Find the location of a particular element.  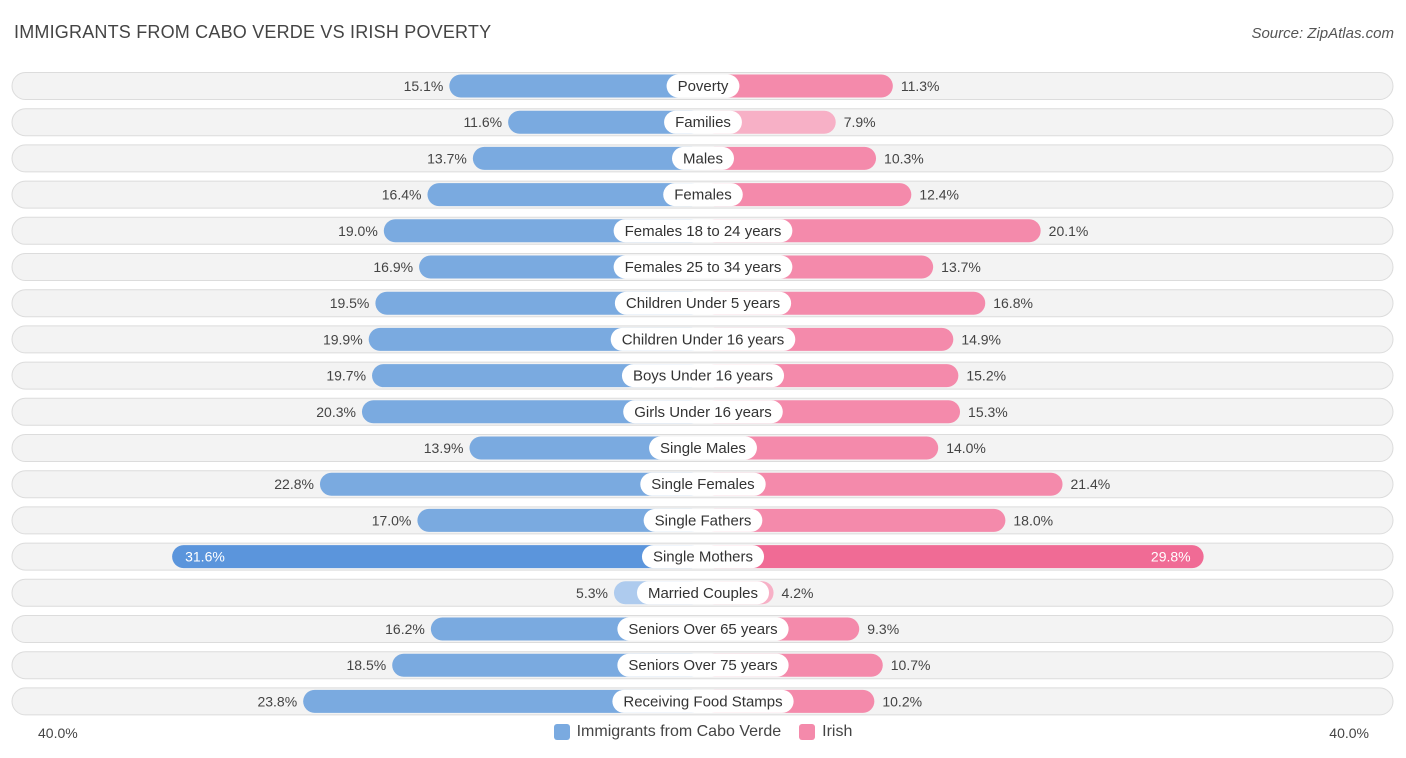

value-label-irish: 4.2% is located at coordinates (798, 593).